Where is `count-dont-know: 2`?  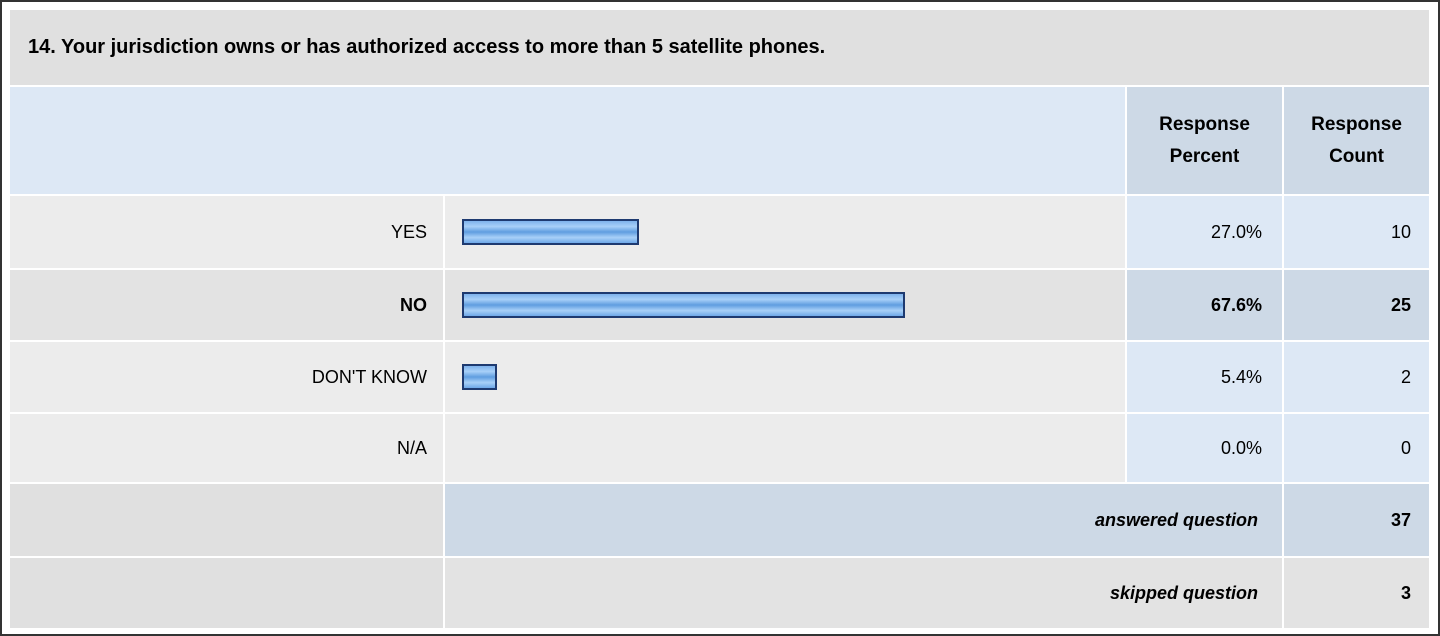 count-dont-know: 2 is located at coordinates (1356, 377).